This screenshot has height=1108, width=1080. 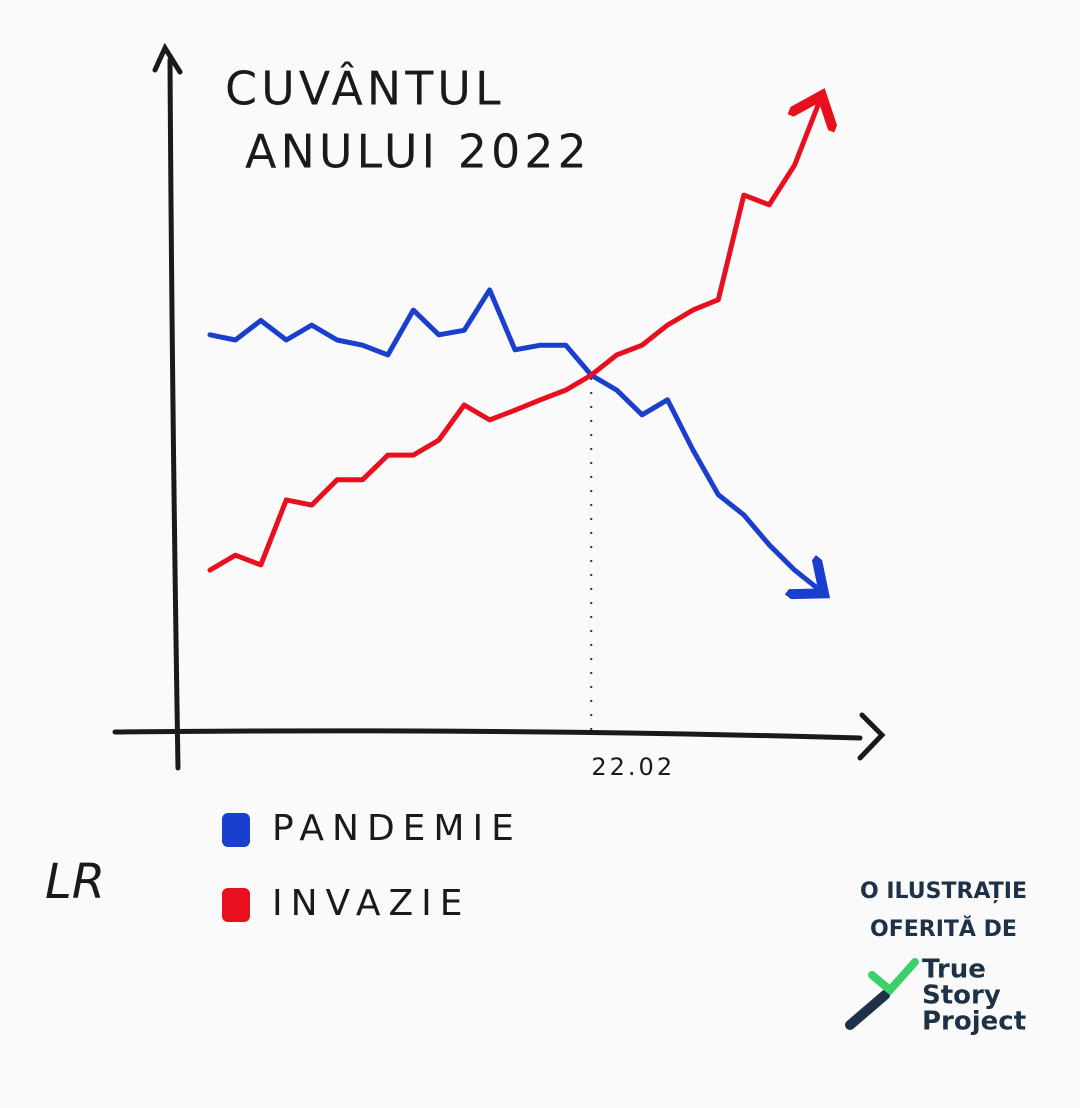 I want to click on logo-check, so click(x=893, y=977).